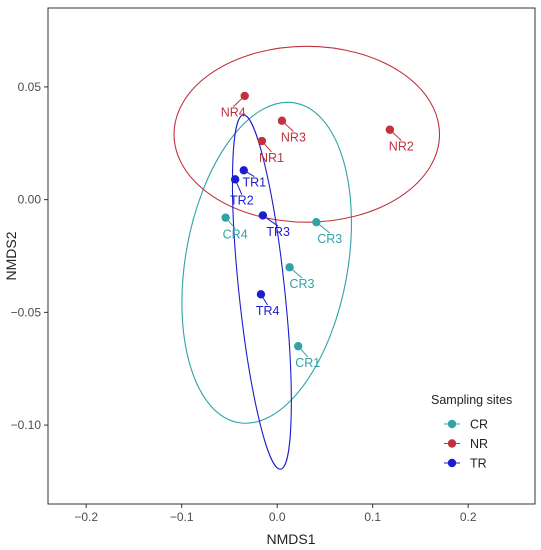 The width and height of the screenshot is (541, 550). What do you see at coordinates (30, 200) in the screenshot?
I see `y-tick-label: 0.00` at bounding box center [30, 200].